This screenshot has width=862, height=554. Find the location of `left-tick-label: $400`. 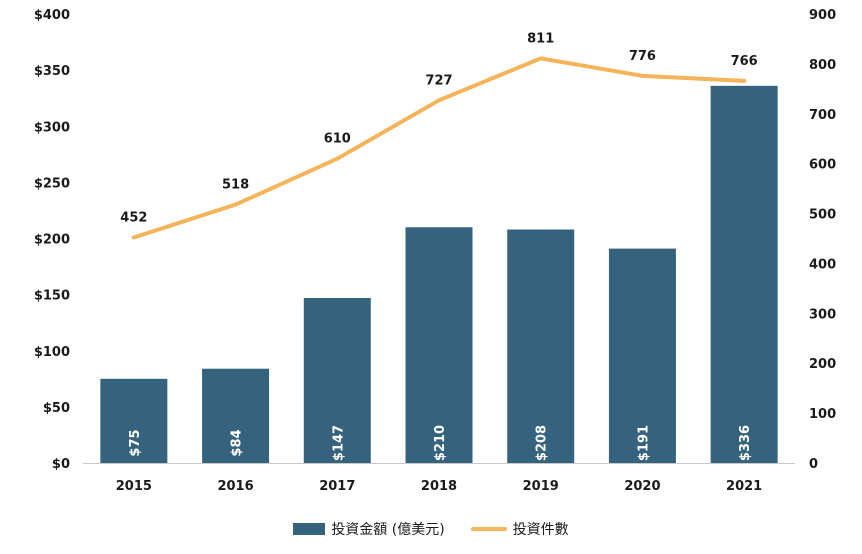

left-tick-label: $400 is located at coordinates (52, 15).